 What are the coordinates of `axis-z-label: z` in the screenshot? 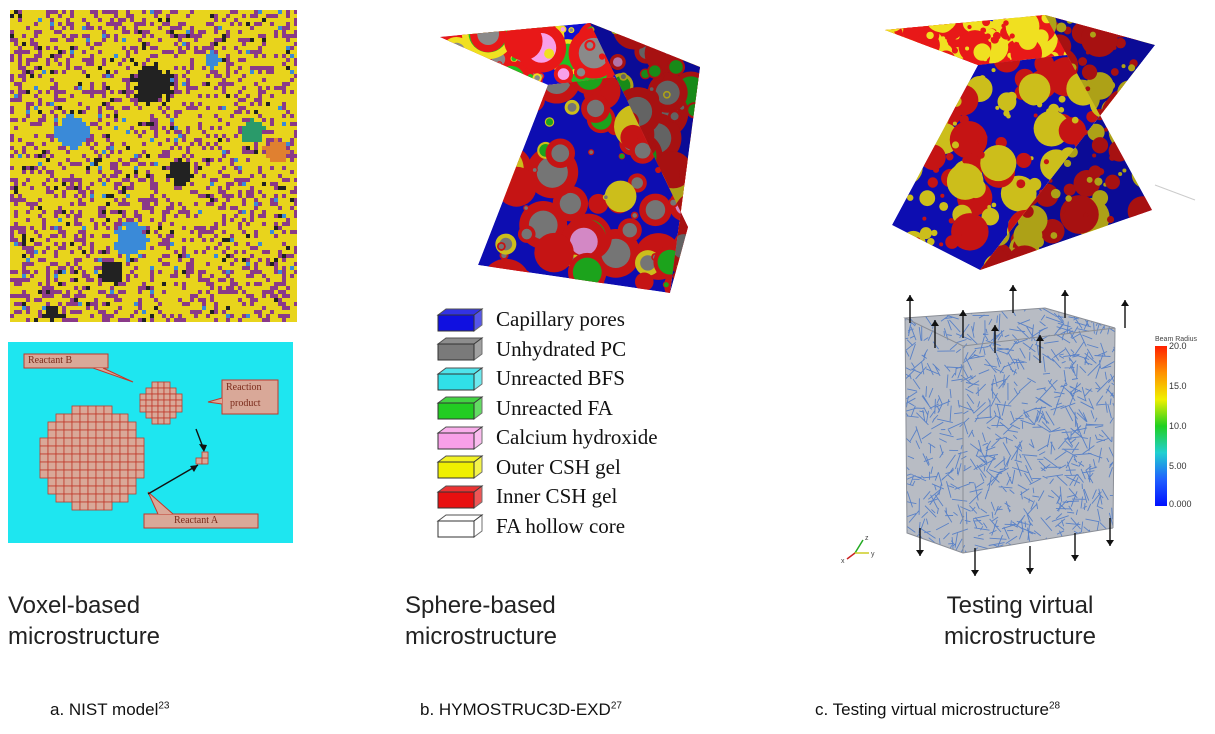 It's located at (867, 538).